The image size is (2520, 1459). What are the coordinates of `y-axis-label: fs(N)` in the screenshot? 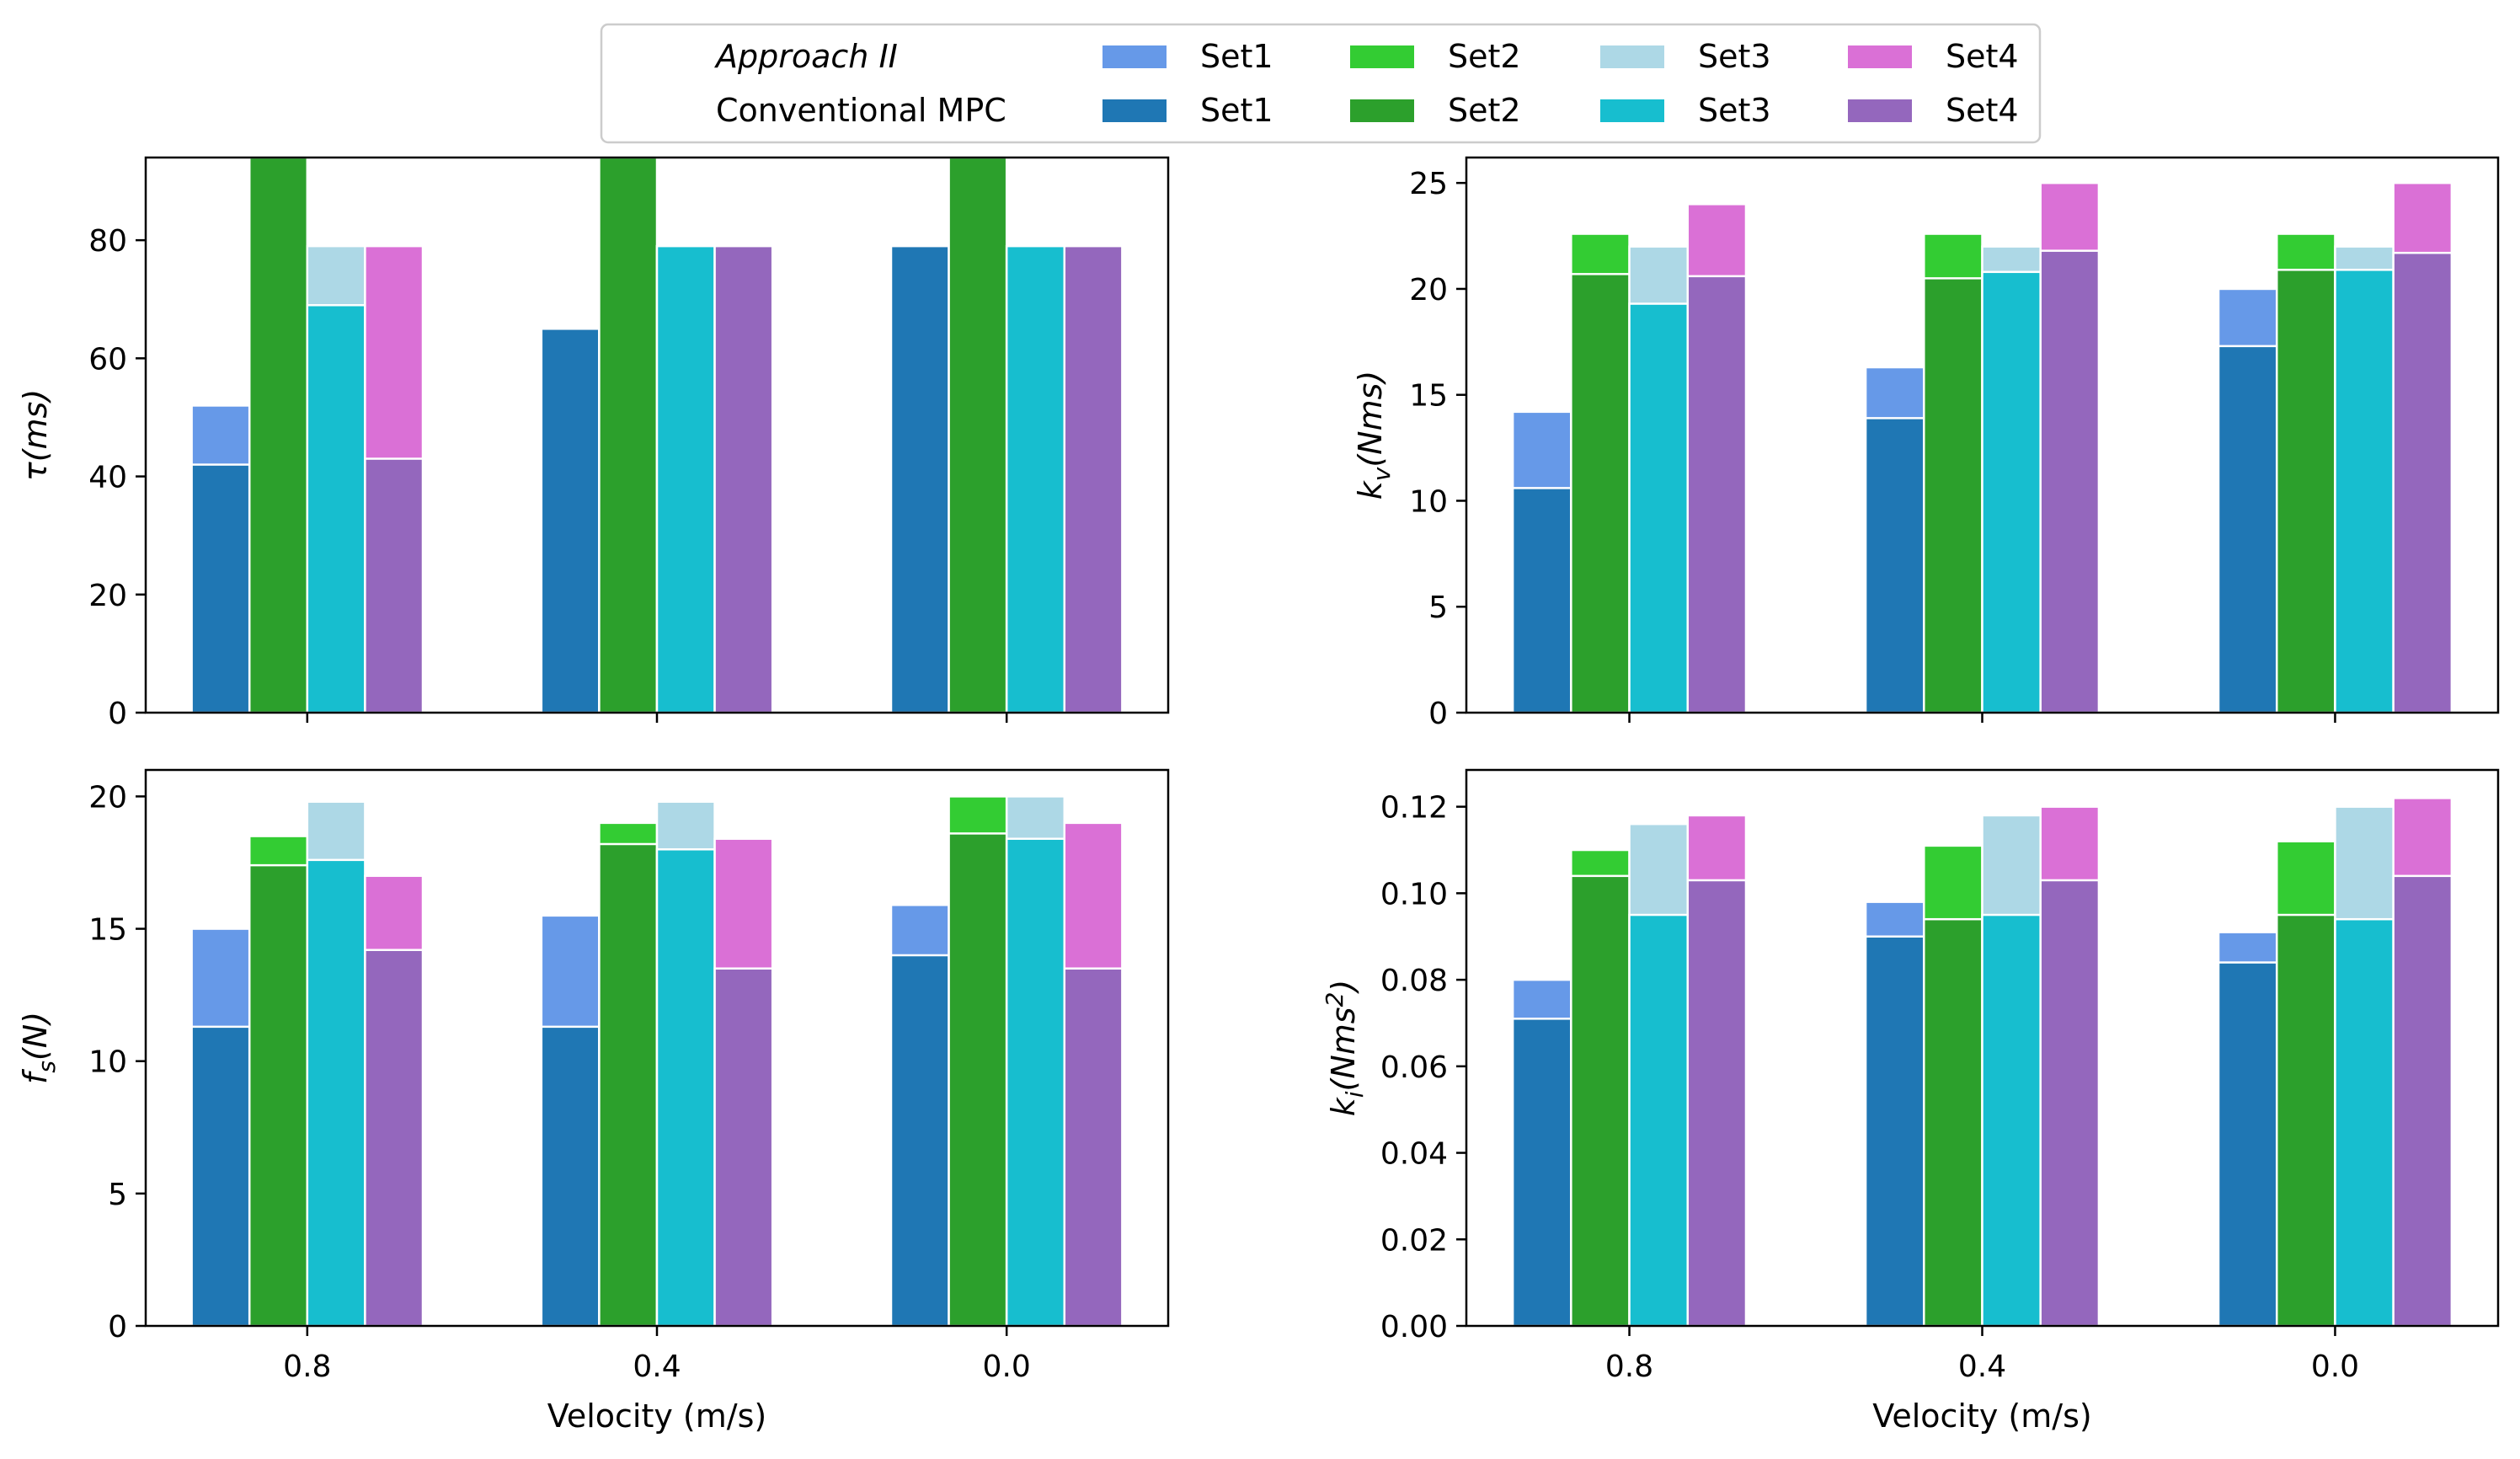 It's located at (39, 1048).